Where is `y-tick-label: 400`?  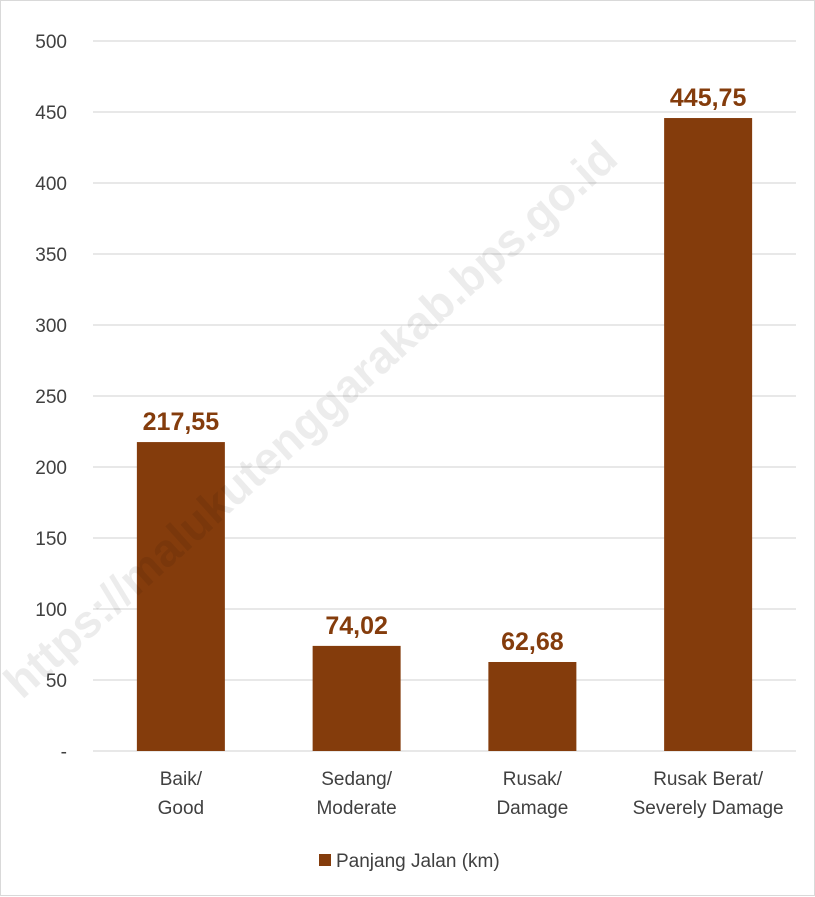 y-tick-label: 400 is located at coordinates (51, 184).